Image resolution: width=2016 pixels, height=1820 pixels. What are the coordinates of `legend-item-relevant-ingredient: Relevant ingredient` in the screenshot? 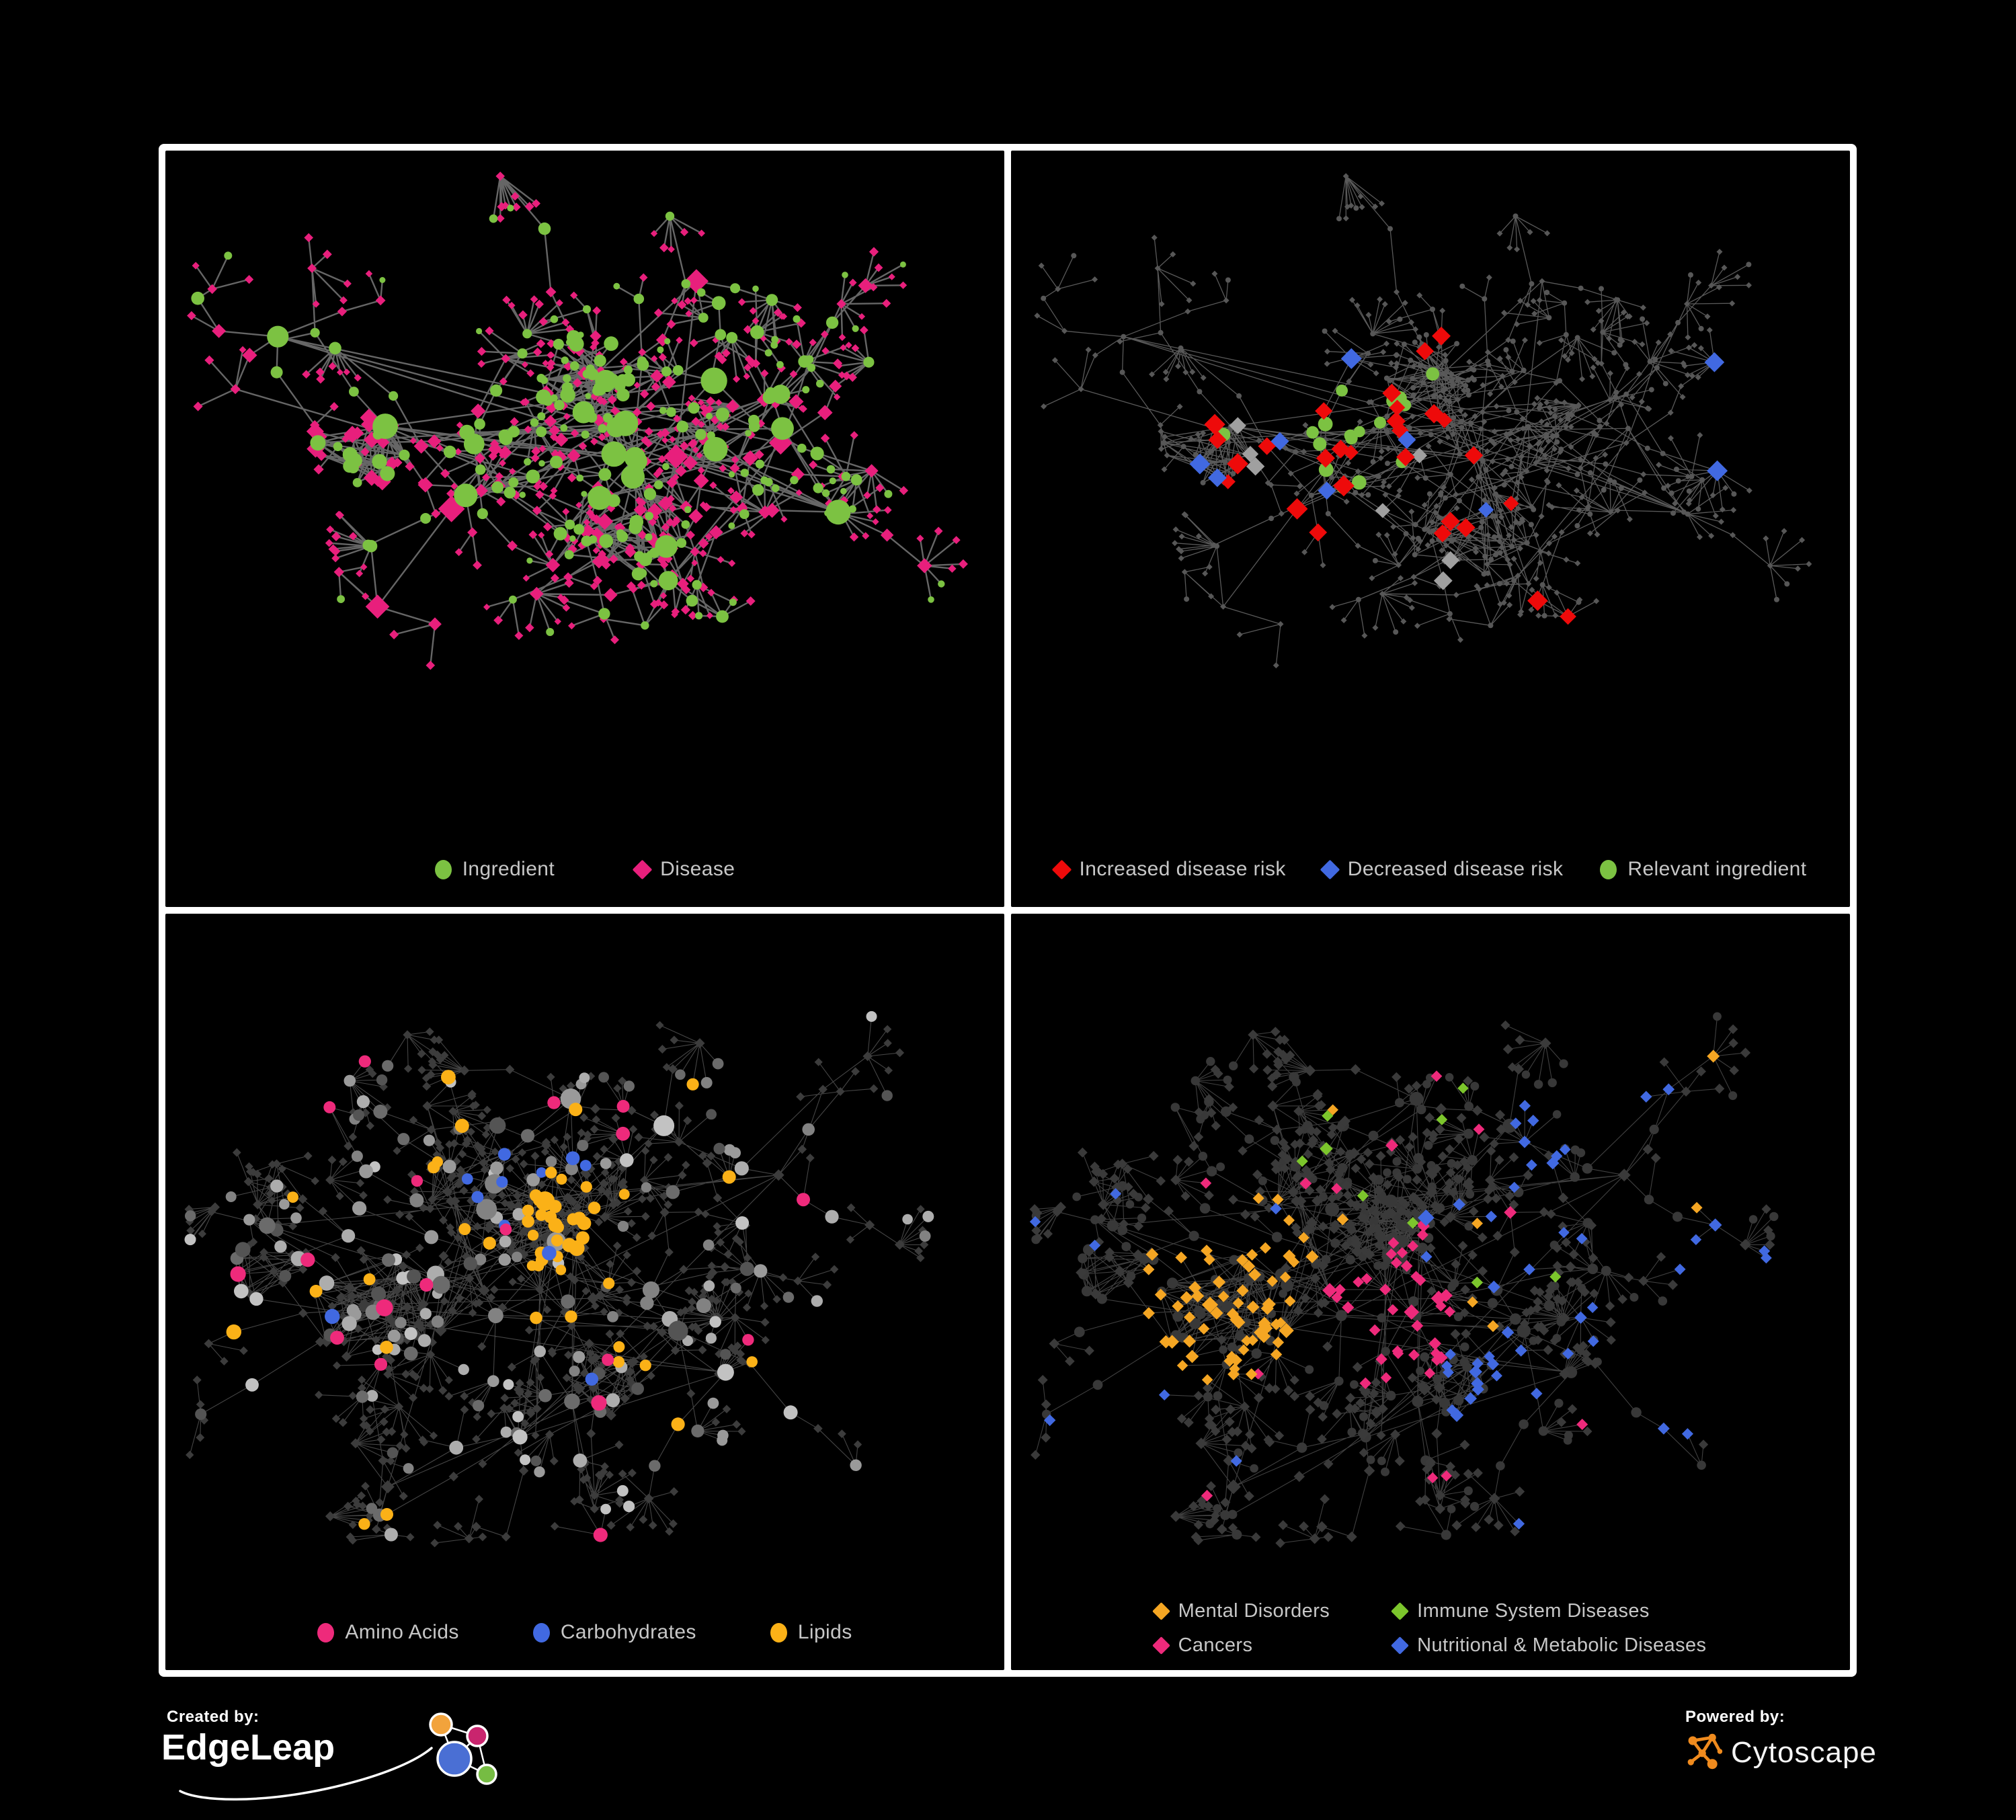 It's located at (1703, 869).